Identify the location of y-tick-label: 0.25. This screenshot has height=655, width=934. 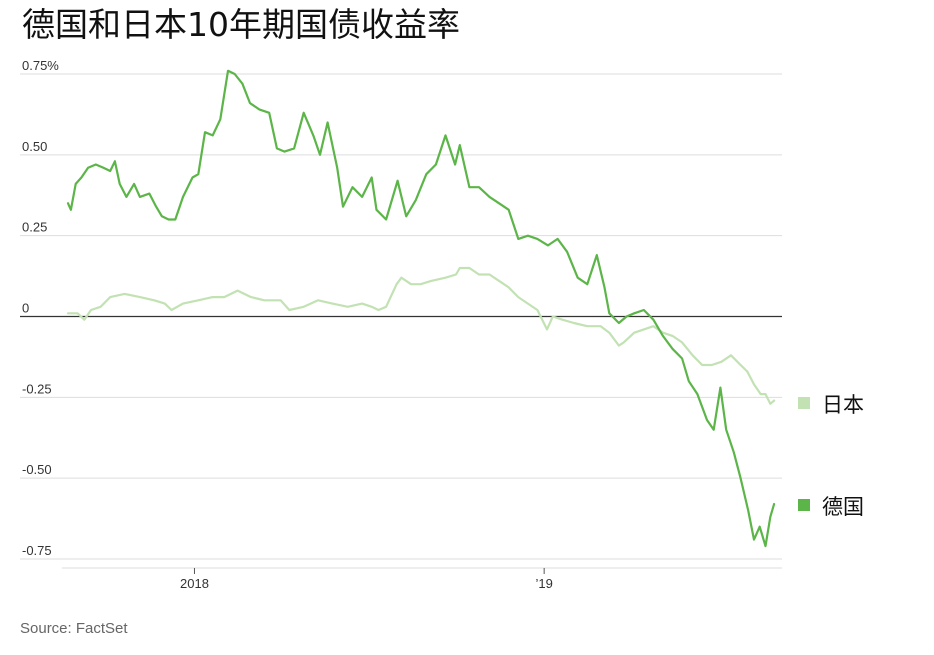
(34, 227).